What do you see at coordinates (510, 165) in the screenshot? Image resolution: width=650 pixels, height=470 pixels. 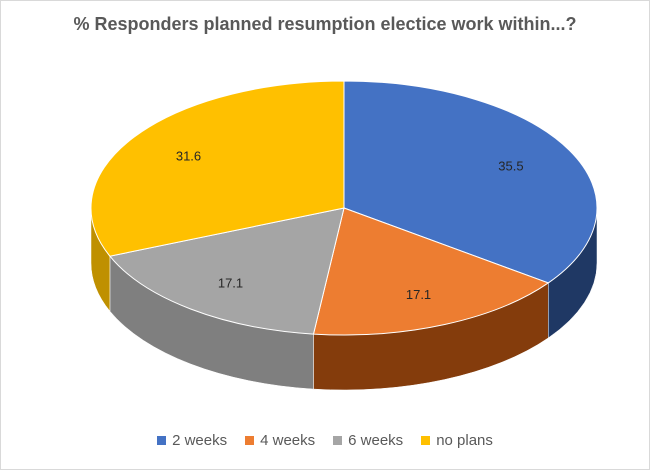 I see `data-label-2-weeks: 35.5` at bounding box center [510, 165].